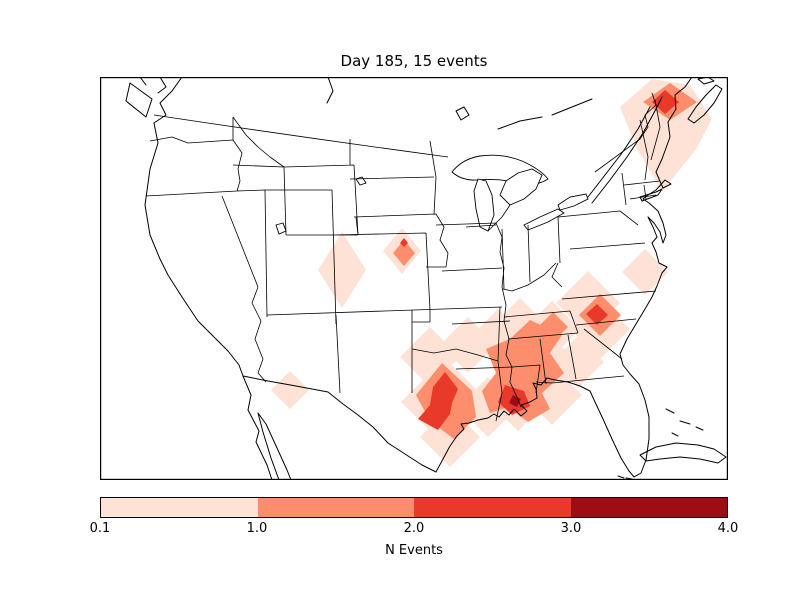 The width and height of the screenshot is (800, 600). I want to click on lake-ontario, so click(573, 202).